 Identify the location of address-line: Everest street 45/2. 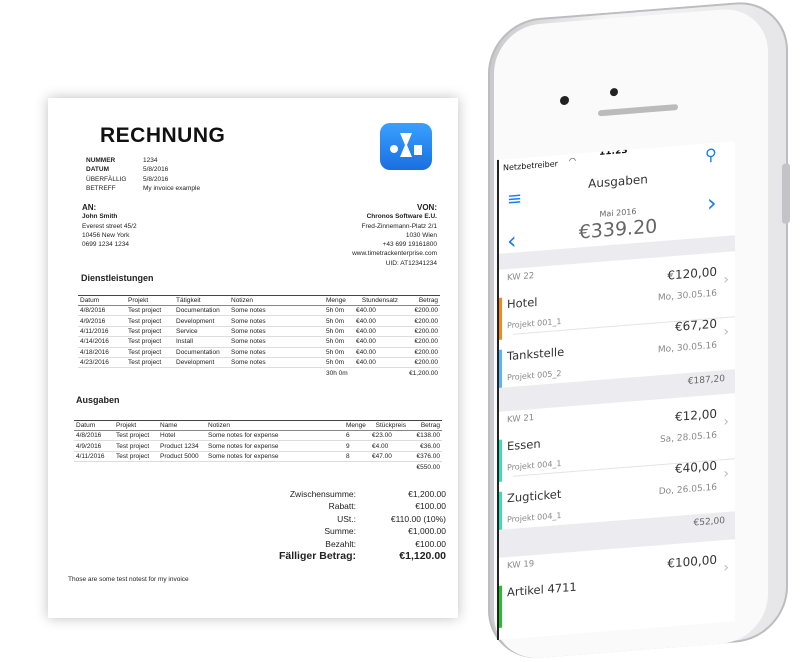
(109, 226).